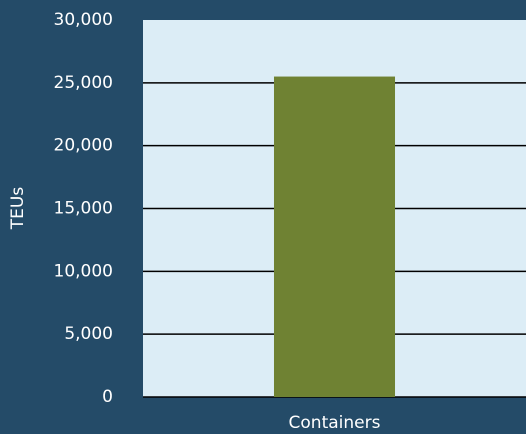 This screenshot has height=434, width=526. What do you see at coordinates (83, 83) in the screenshot?
I see `y-tick-label: 25,000` at bounding box center [83, 83].